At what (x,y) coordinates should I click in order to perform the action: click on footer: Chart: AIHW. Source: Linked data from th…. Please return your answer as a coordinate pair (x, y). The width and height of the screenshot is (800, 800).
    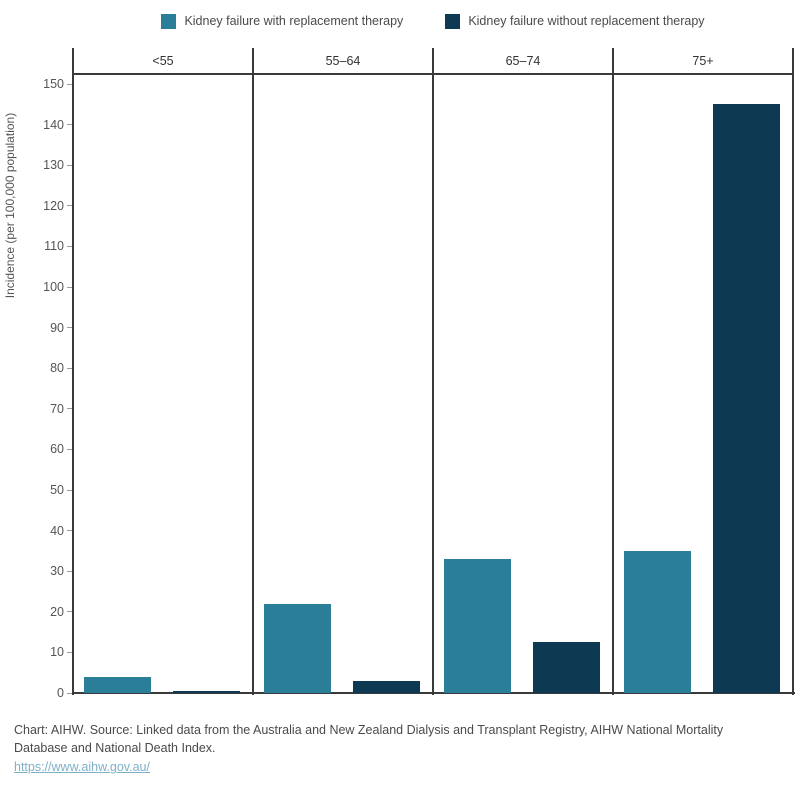
    Looking at the image, I should click on (380, 748).